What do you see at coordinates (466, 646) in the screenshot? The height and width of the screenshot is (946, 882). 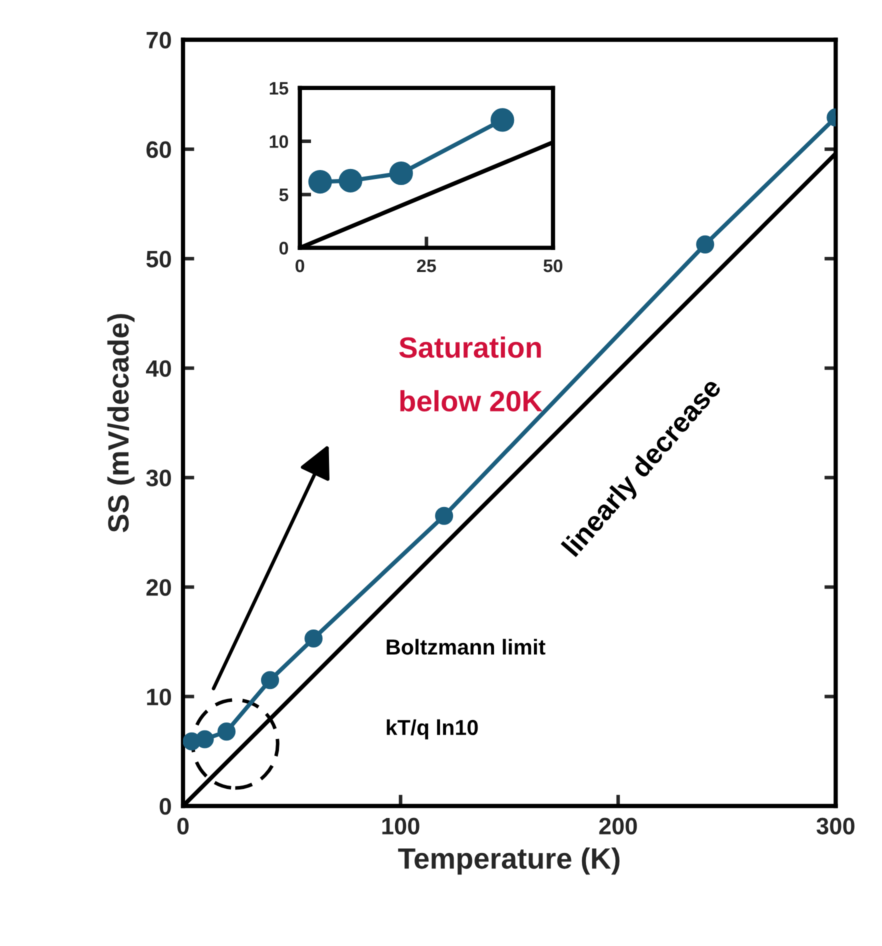 I see `annotation: Boltzmann limit` at bounding box center [466, 646].